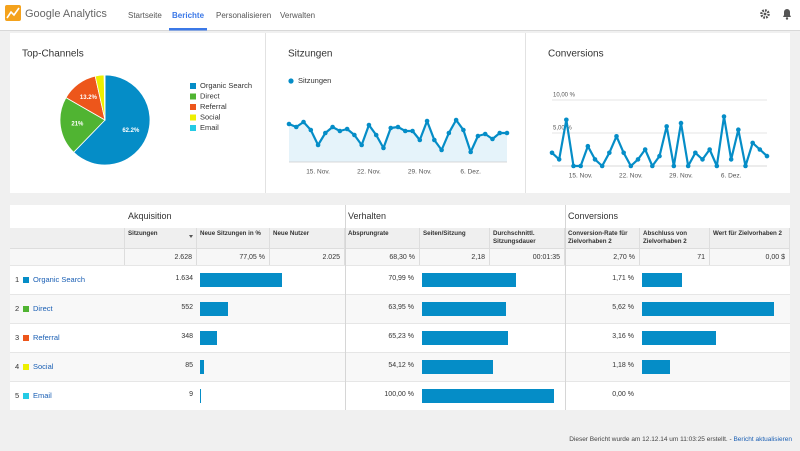  I want to click on notifications-icon, so click(787, 14).